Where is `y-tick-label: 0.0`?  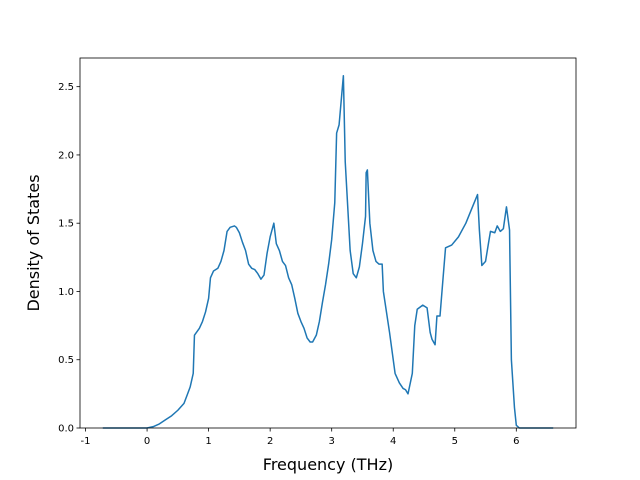 y-tick-label: 0.0 is located at coordinates (66, 429).